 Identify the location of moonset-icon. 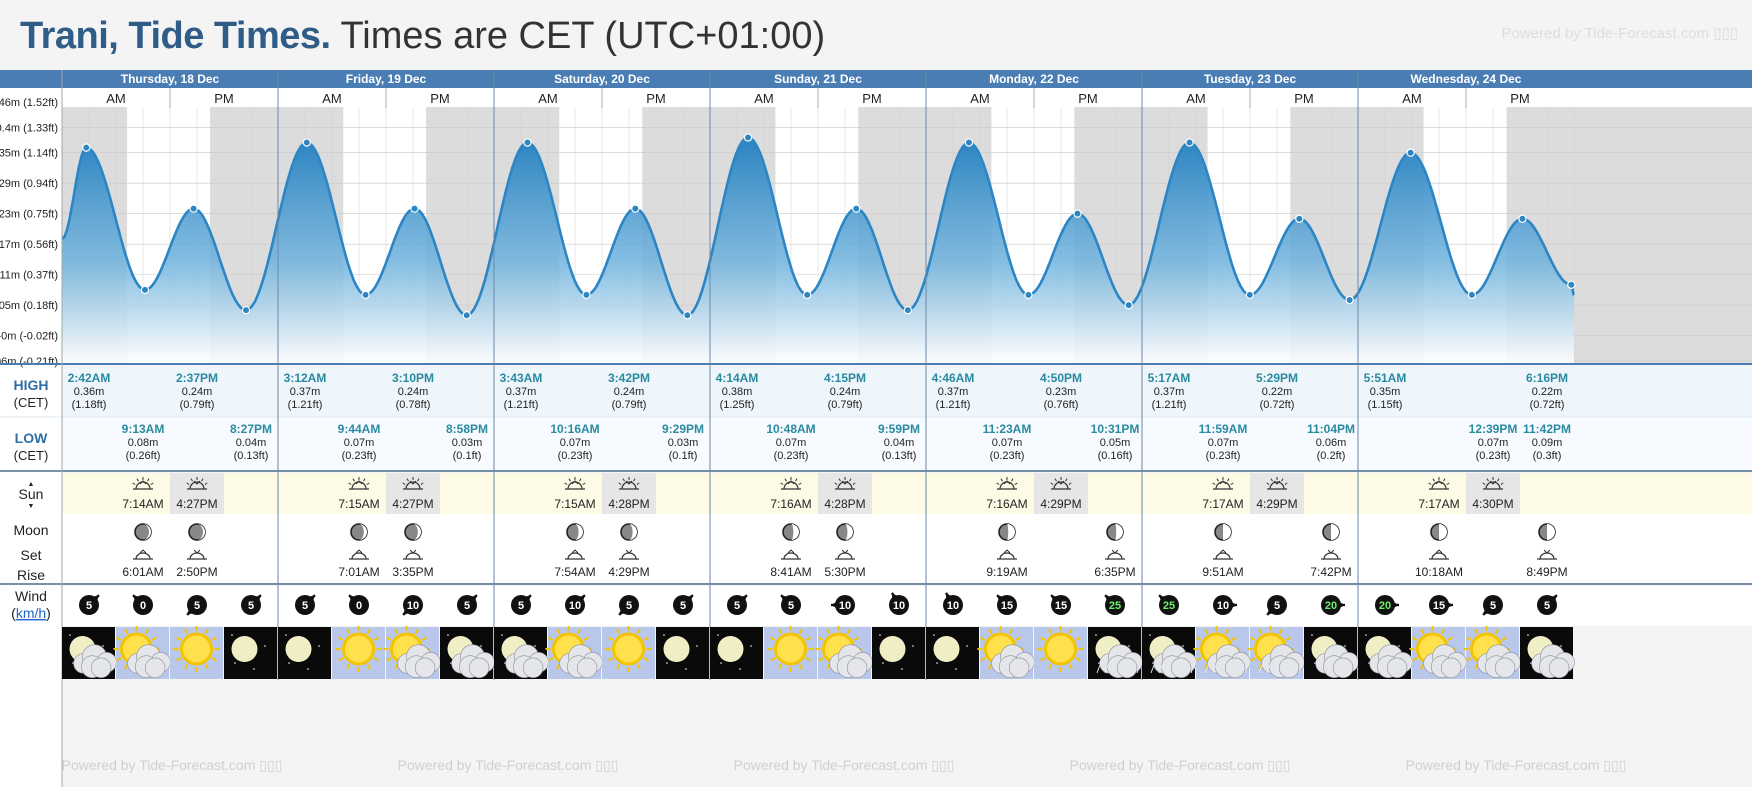
(1331, 554).